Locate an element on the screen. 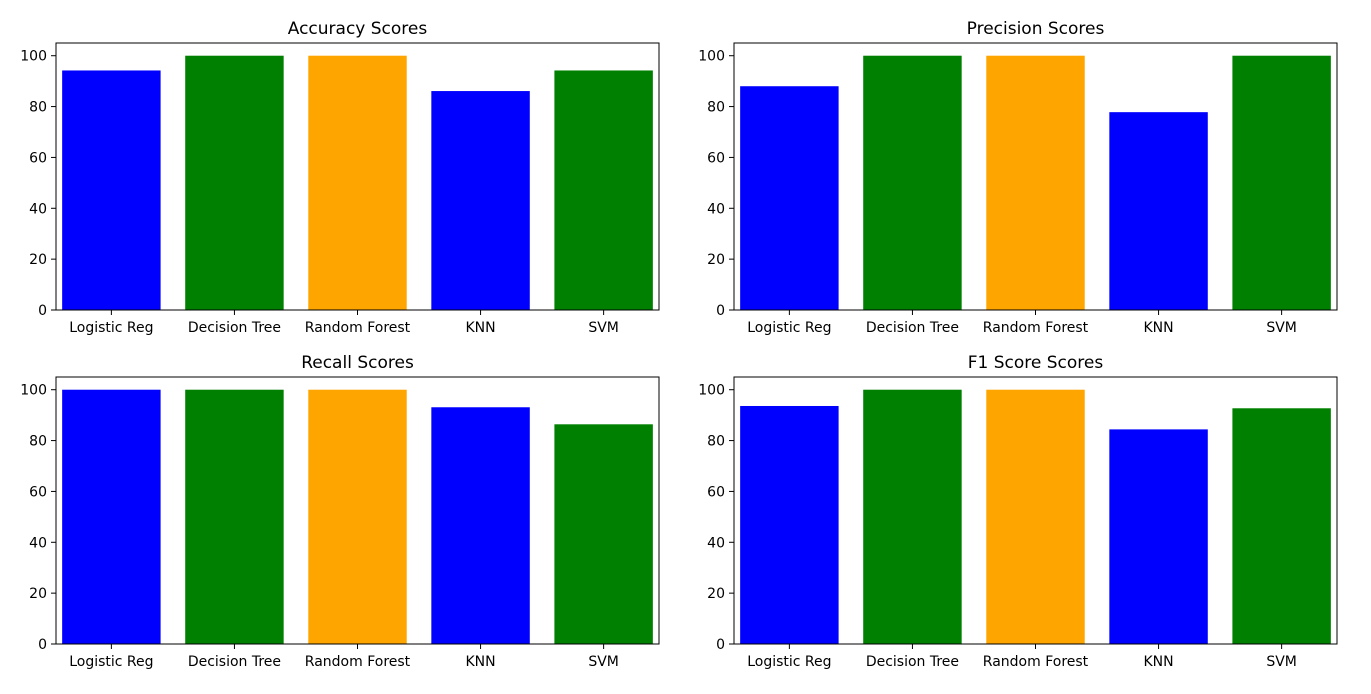  chart-title: Recall Scores is located at coordinates (357, 363).